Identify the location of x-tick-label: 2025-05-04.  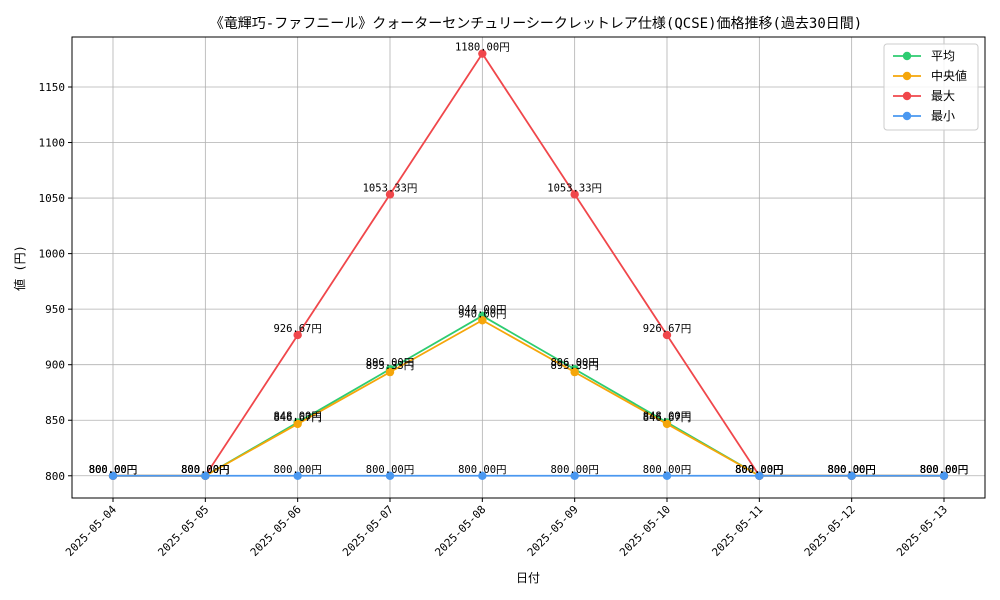
(91, 531).